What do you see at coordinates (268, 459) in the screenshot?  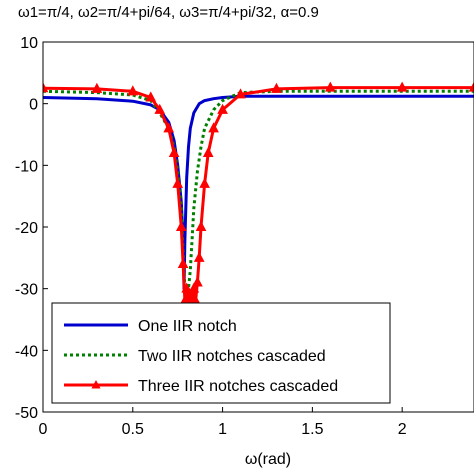 I see `x-axis-label: ω(rad)` at bounding box center [268, 459].